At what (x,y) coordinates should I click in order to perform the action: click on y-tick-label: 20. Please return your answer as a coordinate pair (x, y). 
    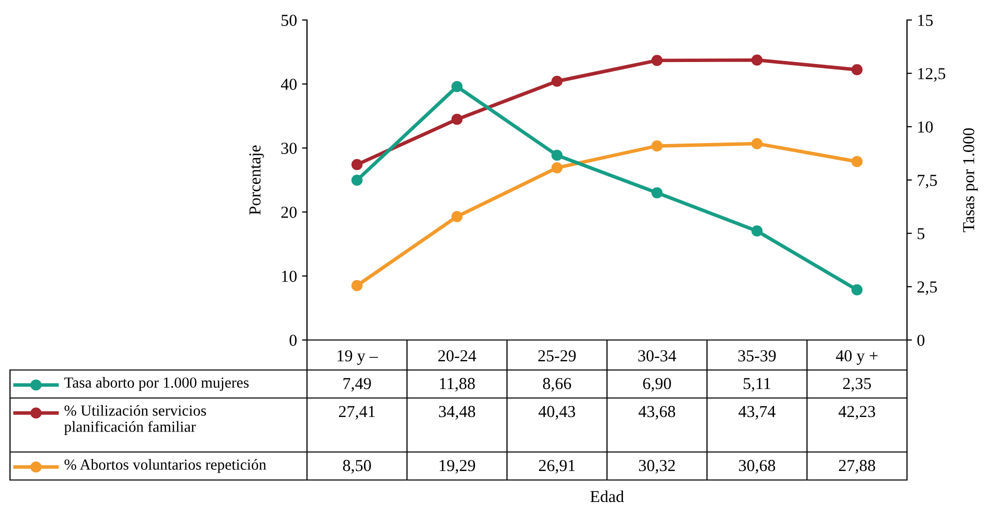
    Looking at the image, I should click on (289, 212).